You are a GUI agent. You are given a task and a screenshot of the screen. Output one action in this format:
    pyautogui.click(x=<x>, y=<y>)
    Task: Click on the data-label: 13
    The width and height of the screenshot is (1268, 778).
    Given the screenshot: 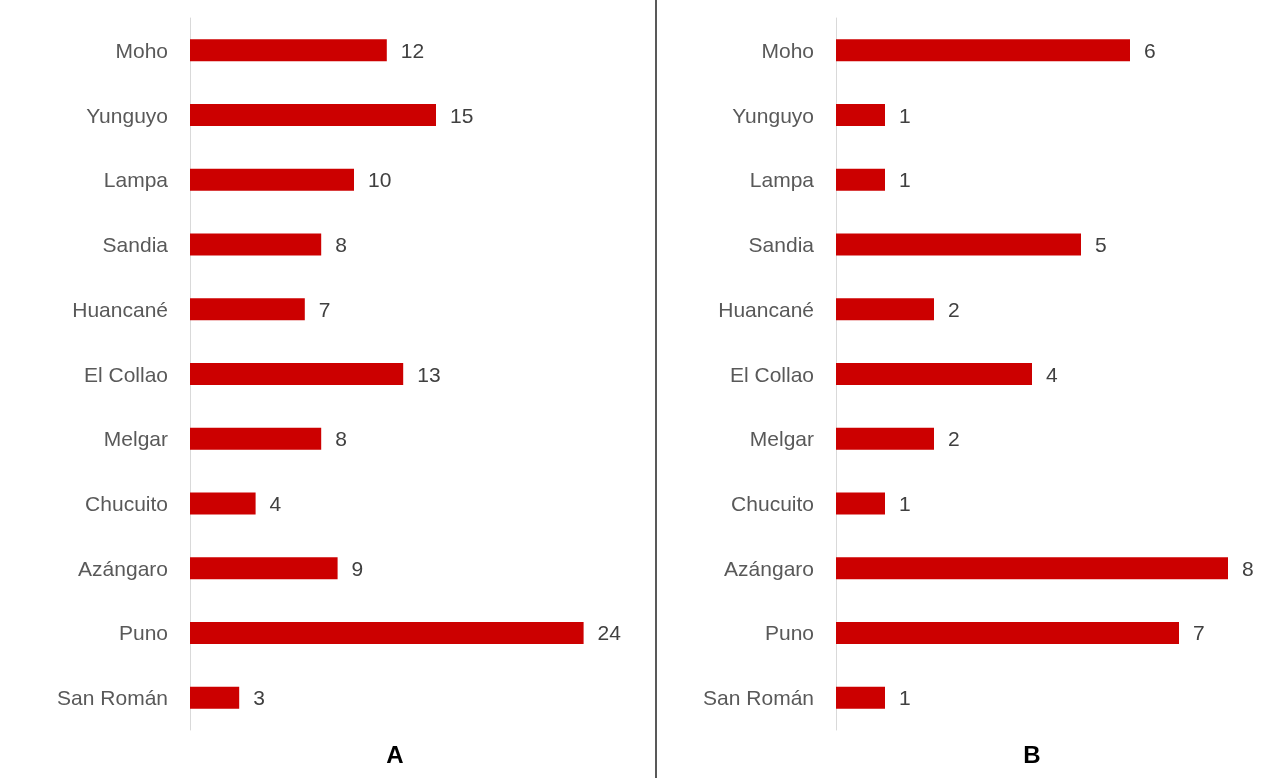 What is the action you would take?
    pyautogui.click(x=429, y=374)
    